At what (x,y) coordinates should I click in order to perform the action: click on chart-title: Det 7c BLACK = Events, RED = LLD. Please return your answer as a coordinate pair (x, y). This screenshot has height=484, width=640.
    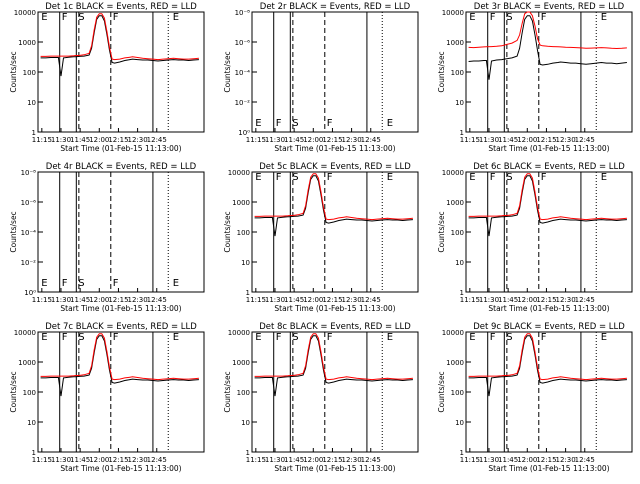
    Looking at the image, I should click on (121, 327).